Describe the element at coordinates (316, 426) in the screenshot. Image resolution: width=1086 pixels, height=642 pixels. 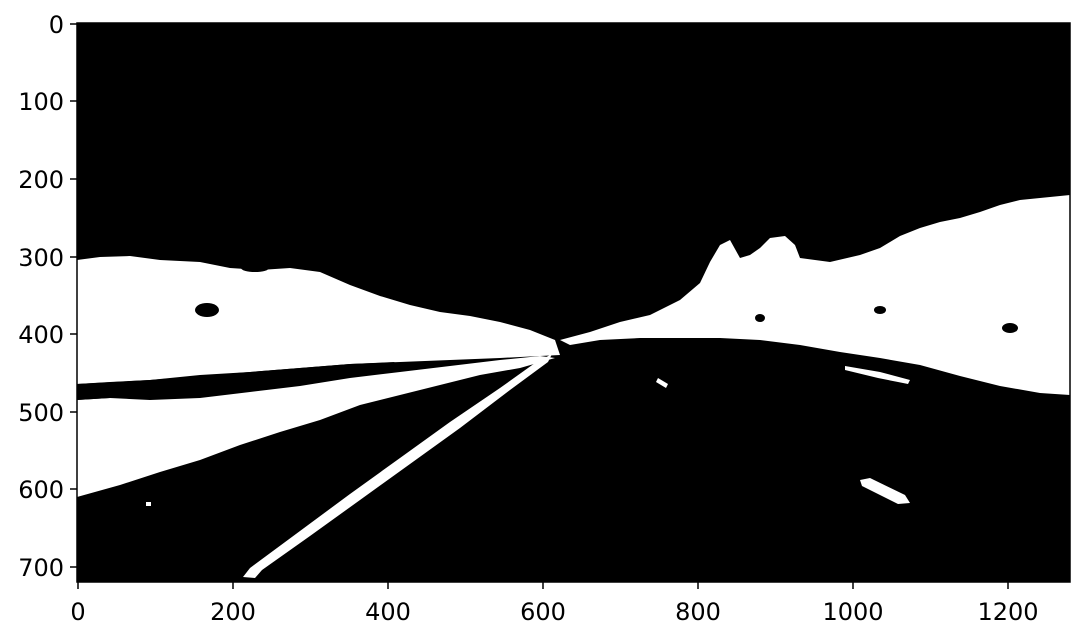
I see `mask-left-lower-region` at that location.